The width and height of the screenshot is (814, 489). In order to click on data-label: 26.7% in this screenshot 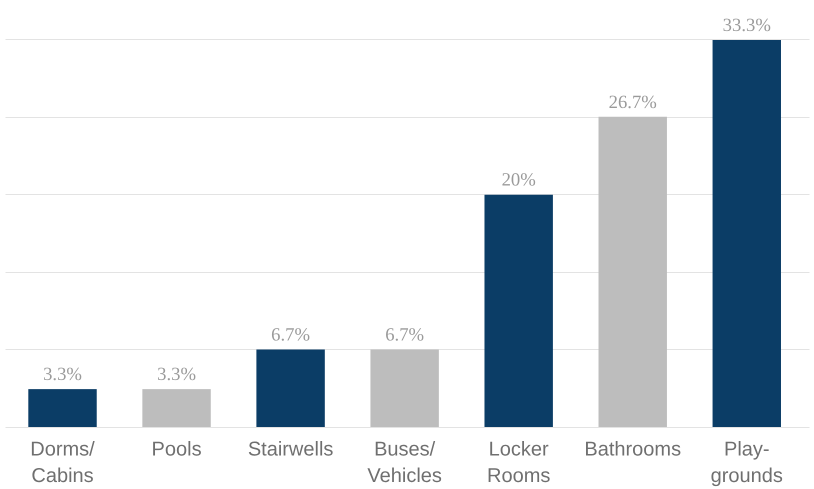, I will do `click(632, 102)`.